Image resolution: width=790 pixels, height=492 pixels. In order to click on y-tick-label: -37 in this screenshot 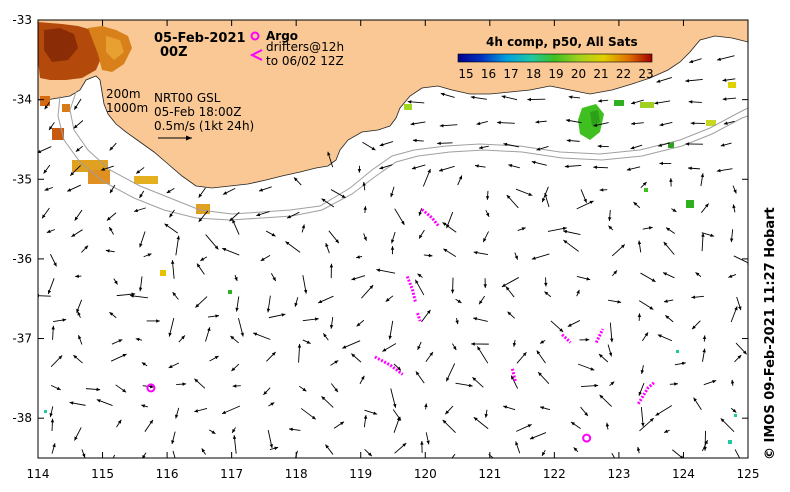, I will do `click(22, 339)`.